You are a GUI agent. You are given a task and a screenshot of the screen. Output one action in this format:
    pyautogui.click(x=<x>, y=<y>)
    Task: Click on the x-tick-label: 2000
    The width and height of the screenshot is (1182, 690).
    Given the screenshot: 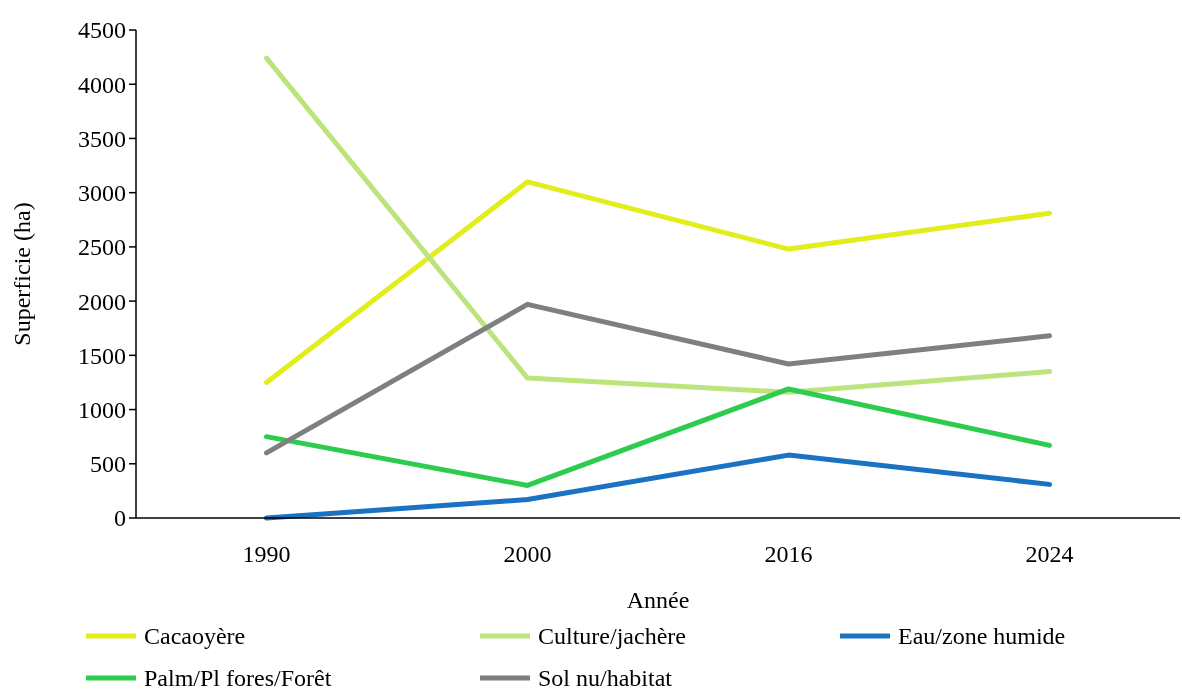 What is the action you would take?
    pyautogui.click(x=527, y=554)
    